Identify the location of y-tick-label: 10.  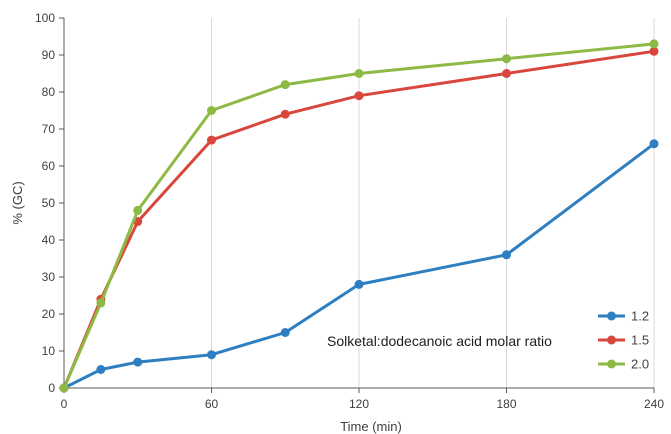
(49, 351).